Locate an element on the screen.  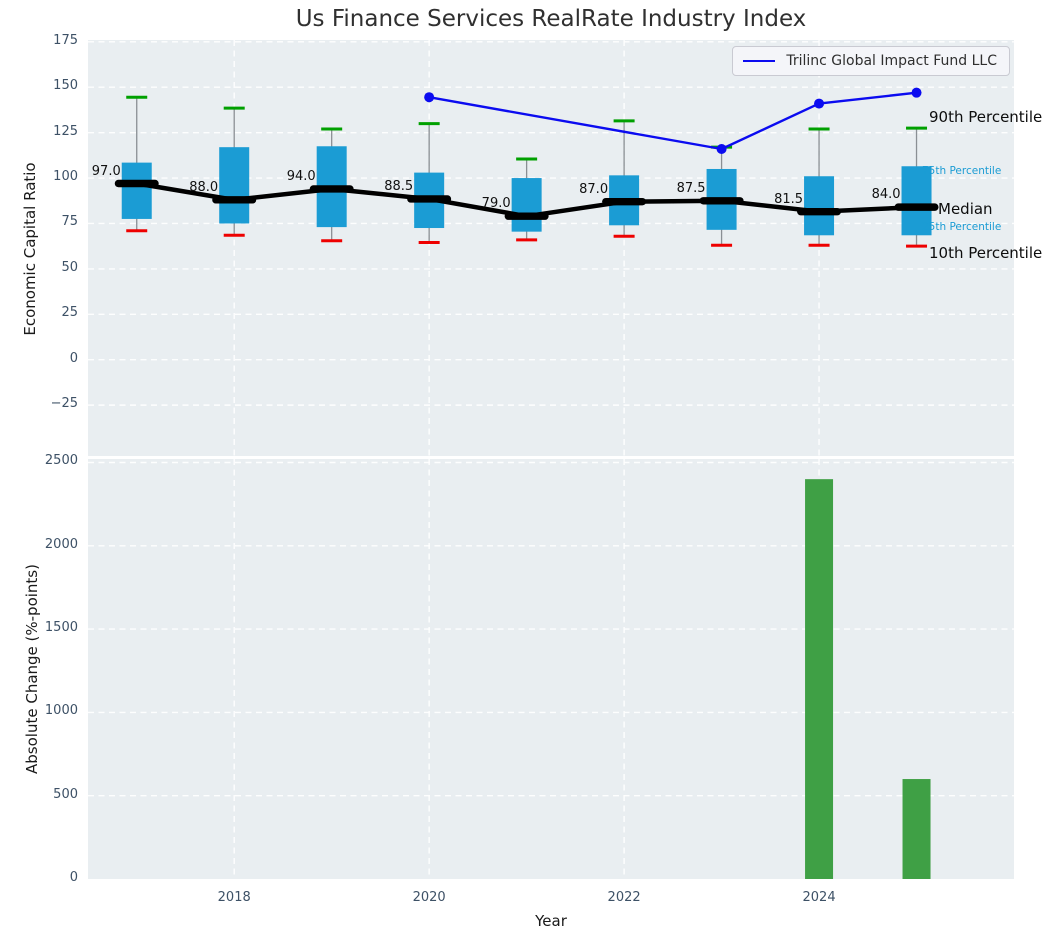
y-tick-label: 1000 is located at coordinates (61, 711).